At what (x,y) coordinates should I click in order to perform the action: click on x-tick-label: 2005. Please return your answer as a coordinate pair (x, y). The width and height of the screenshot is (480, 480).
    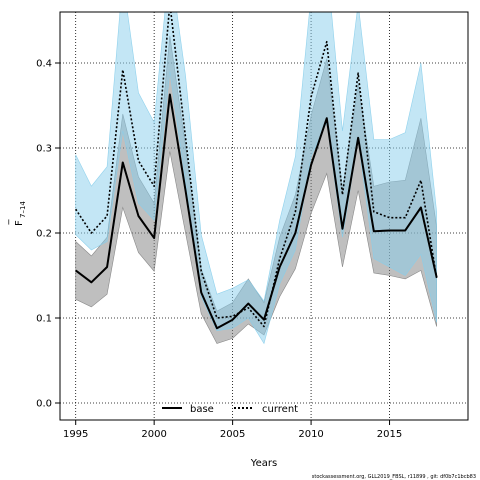
    Looking at the image, I should click on (232, 434).